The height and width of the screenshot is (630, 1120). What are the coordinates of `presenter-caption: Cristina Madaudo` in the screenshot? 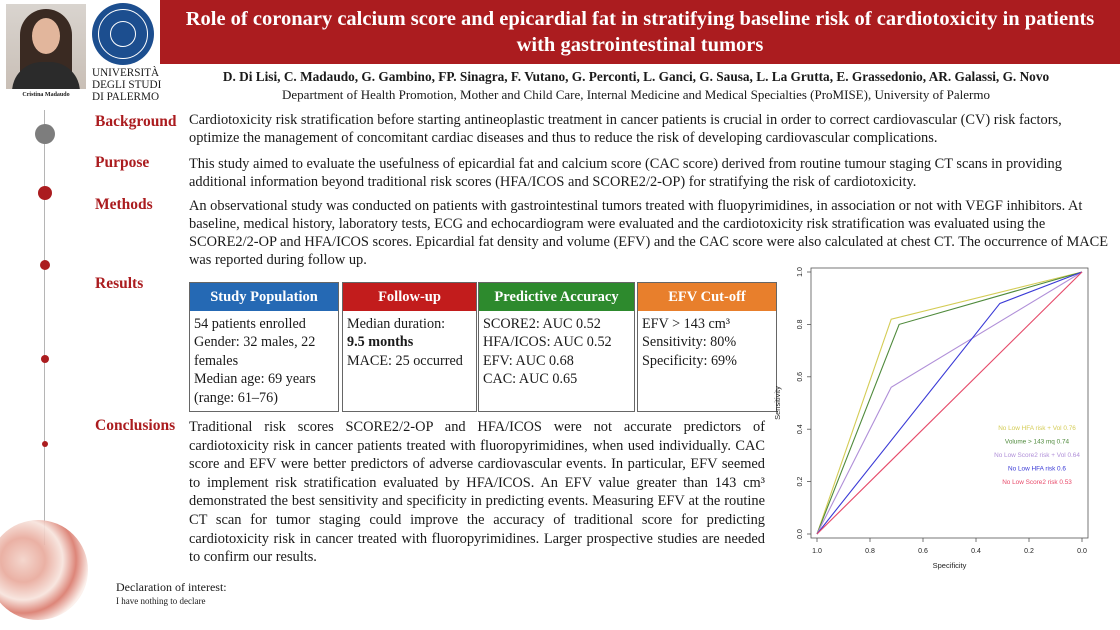 It's located at (46, 95).